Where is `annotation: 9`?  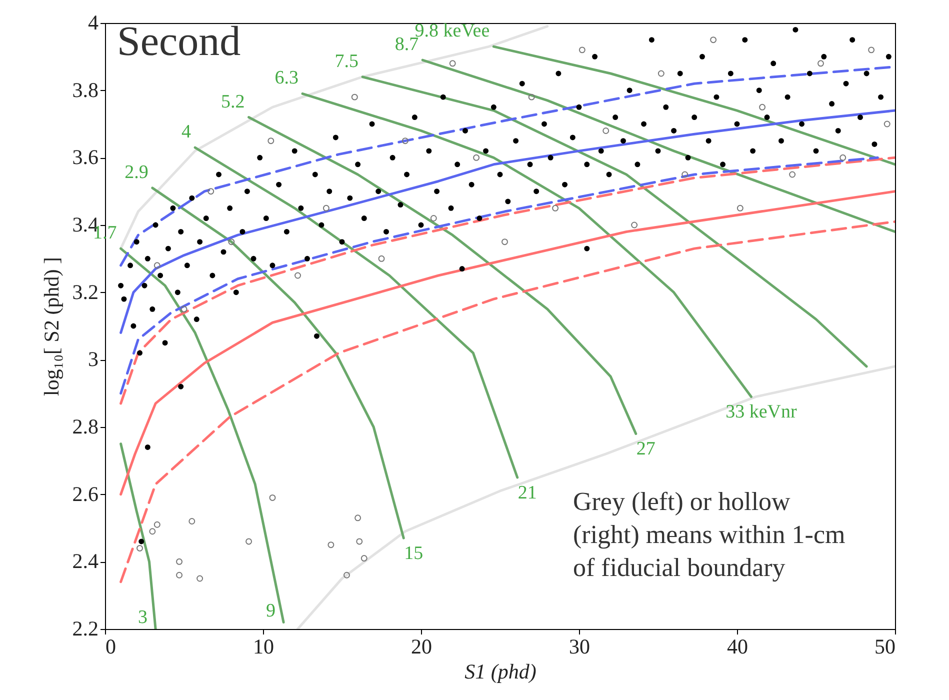 annotation: 9 is located at coordinates (271, 611).